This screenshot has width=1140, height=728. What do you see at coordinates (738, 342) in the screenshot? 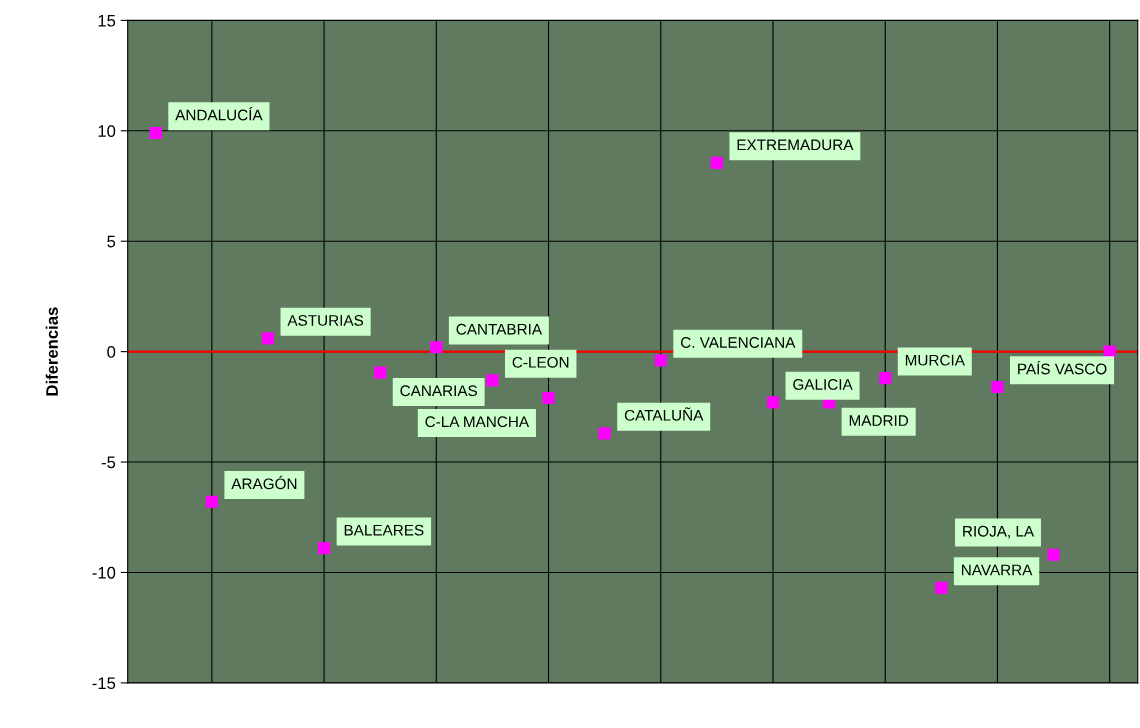
I see `annotation: C. VALENCIANA` at bounding box center [738, 342].